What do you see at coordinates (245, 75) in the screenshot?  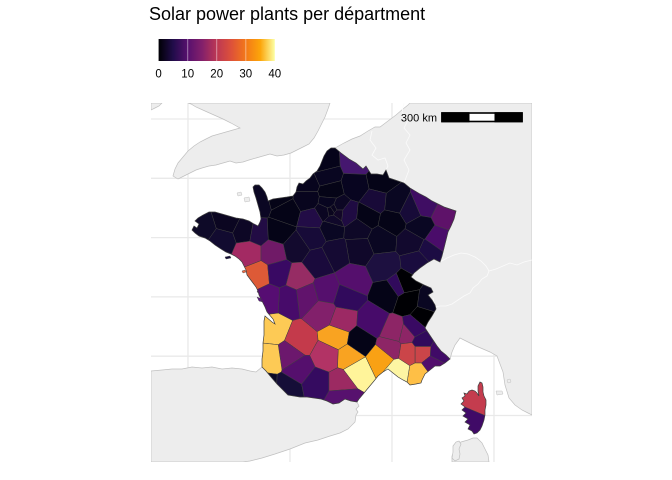 I see `svg-text: 30` at bounding box center [245, 75].